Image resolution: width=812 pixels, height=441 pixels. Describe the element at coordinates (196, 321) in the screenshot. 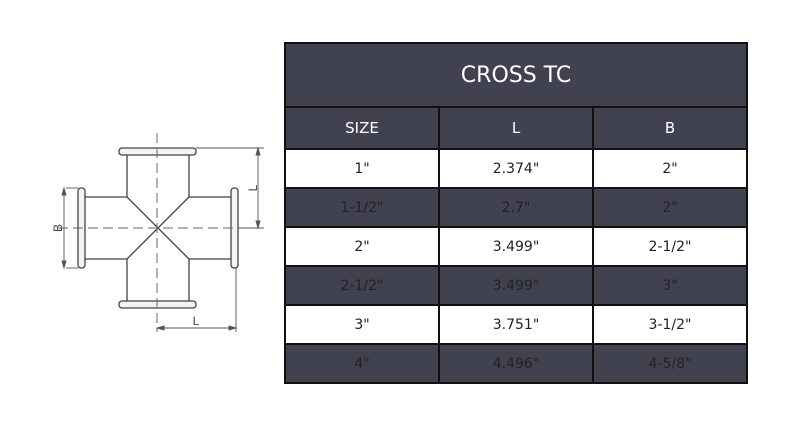

I see `dimension-label-l-horizontal: L` at that location.